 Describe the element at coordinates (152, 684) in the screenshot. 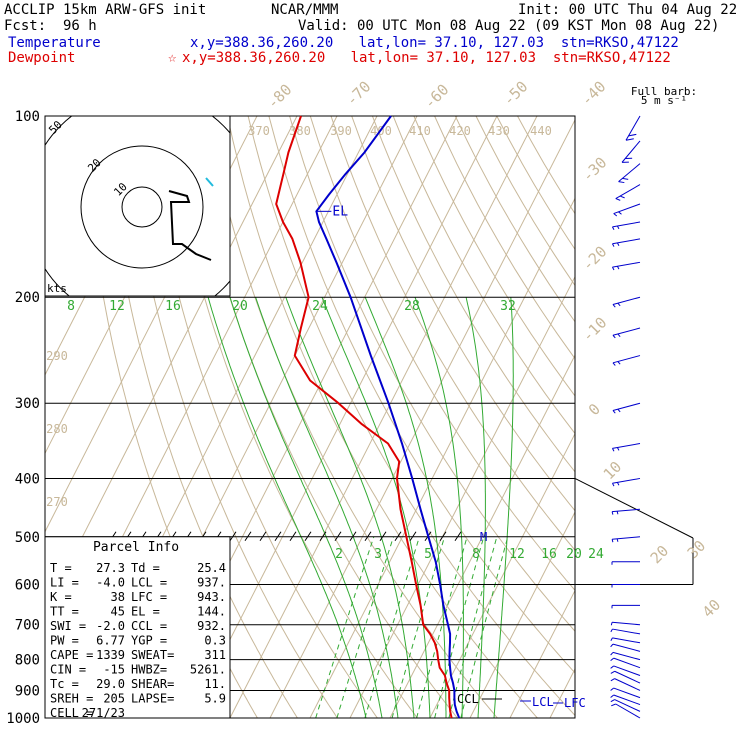

I see `parcel-info-key: SHEAR=` at that location.